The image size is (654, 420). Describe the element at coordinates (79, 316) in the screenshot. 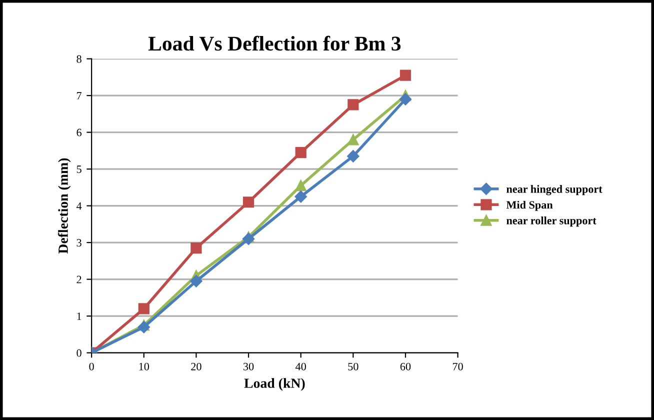

I see `y-tick-label: 1` at that location.